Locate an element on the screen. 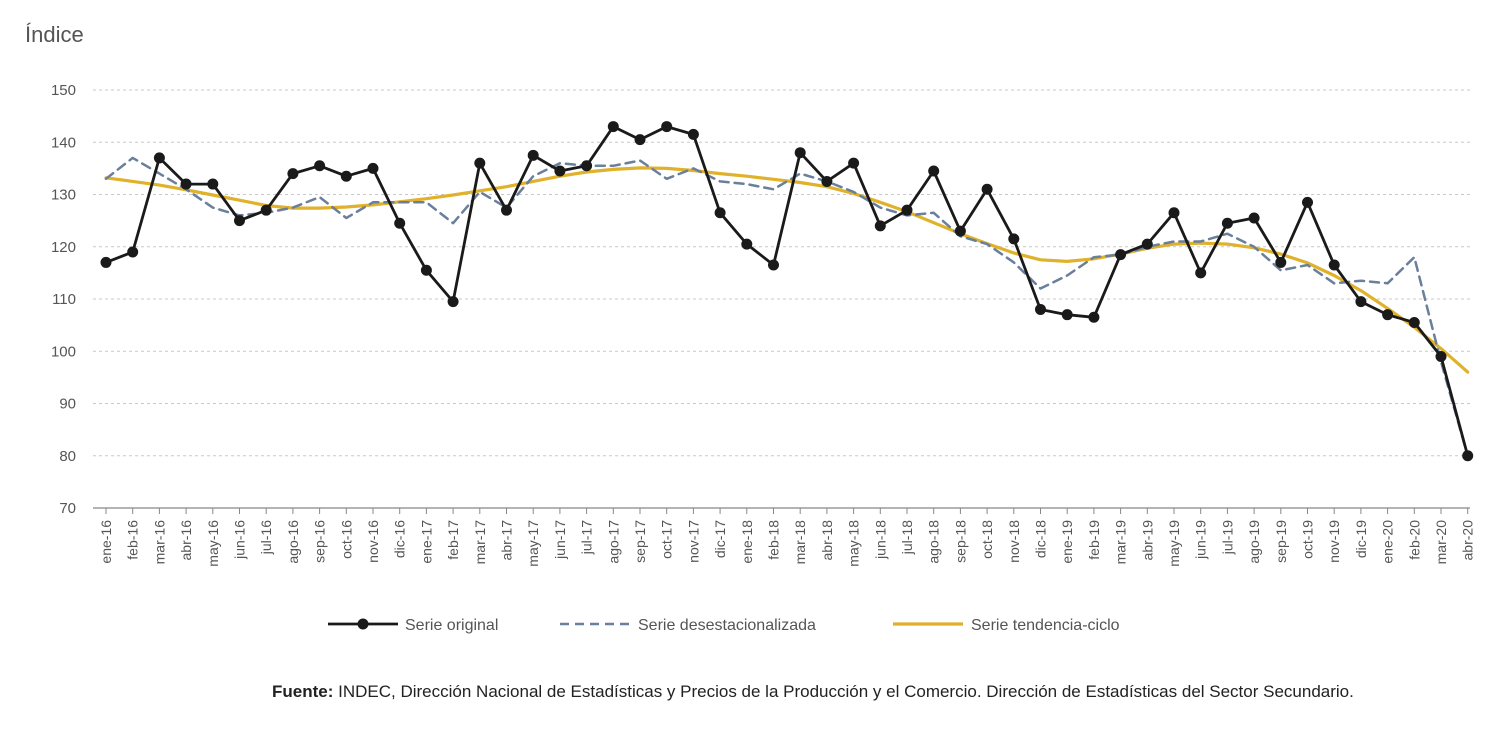  x-tick-label: ene-17 is located at coordinates (426, 542).